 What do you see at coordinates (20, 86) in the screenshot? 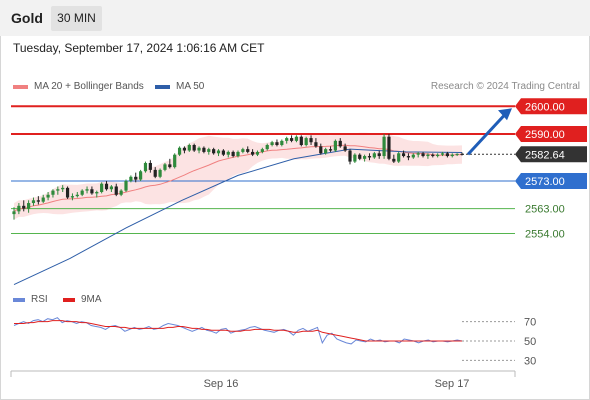
I see `ma20-swatch-icon` at bounding box center [20, 86].